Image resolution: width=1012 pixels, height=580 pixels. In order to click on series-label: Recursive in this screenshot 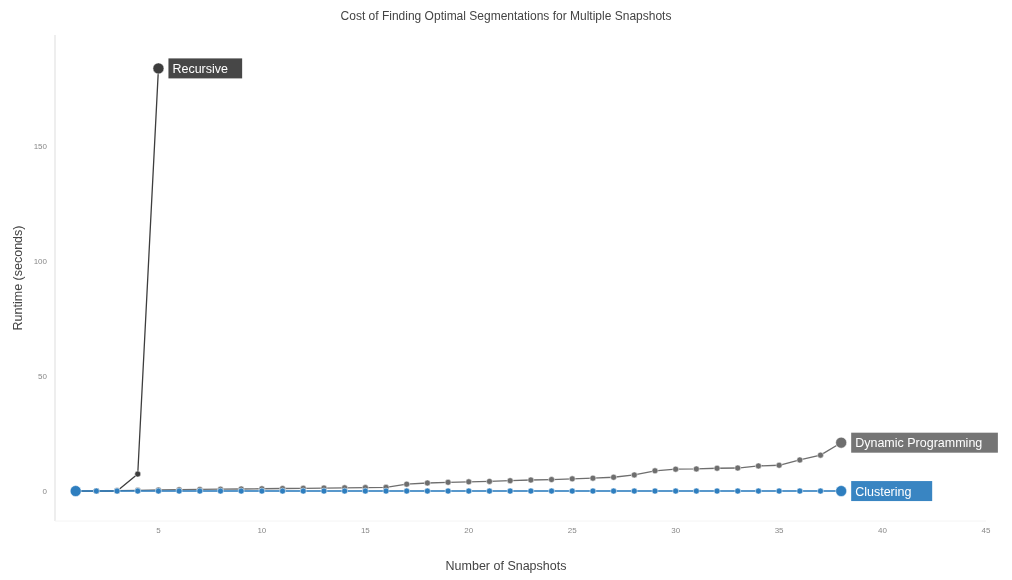, I will do `click(200, 68)`.